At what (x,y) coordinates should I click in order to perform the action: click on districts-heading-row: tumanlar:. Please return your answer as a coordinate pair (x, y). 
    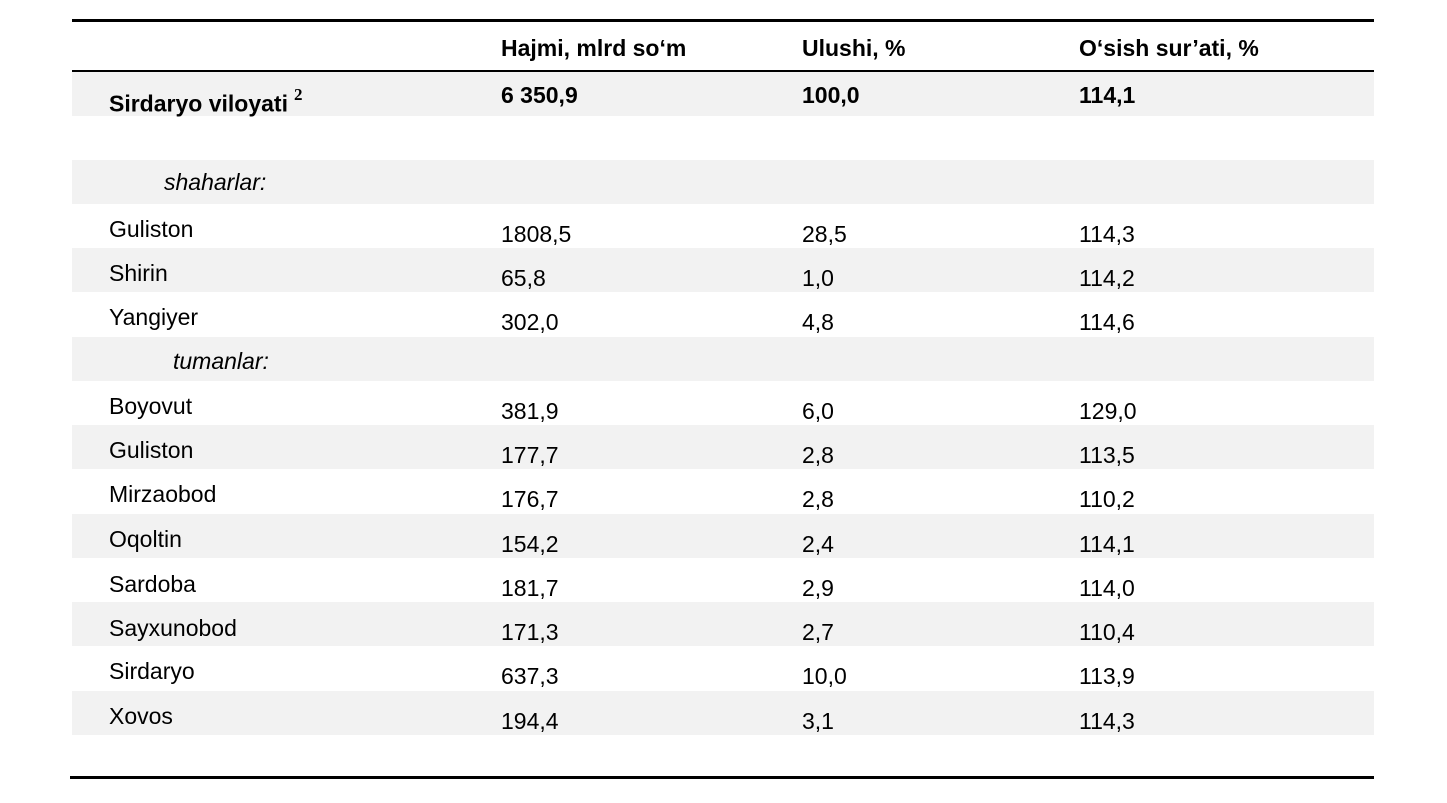
    Looking at the image, I should click on (723, 359).